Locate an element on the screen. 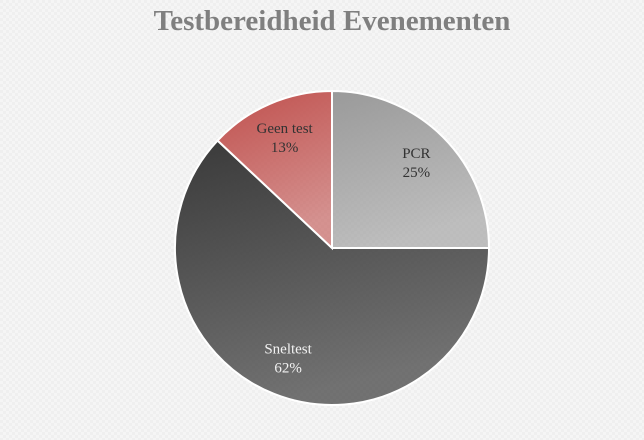  slice-value-label: 25% is located at coordinates (417, 173).